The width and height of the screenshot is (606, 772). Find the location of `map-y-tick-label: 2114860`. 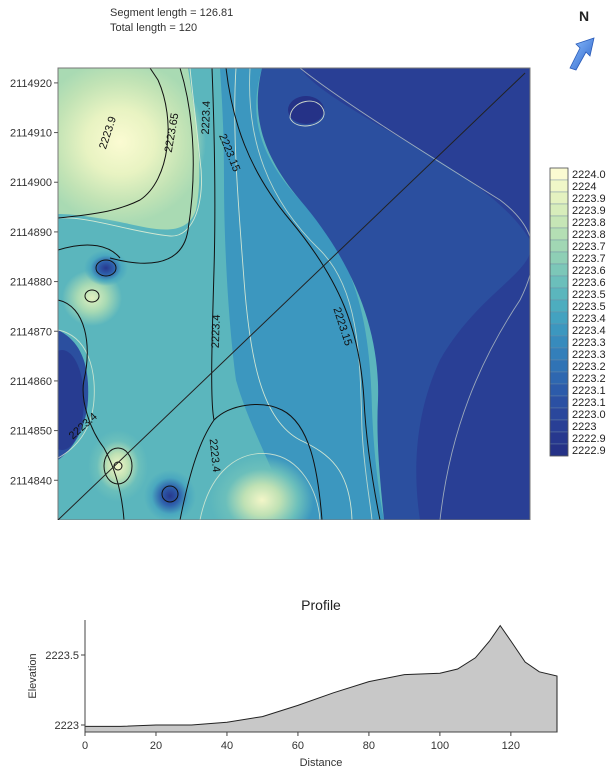

map-y-tick-label: 2114860 is located at coordinates (31, 382).